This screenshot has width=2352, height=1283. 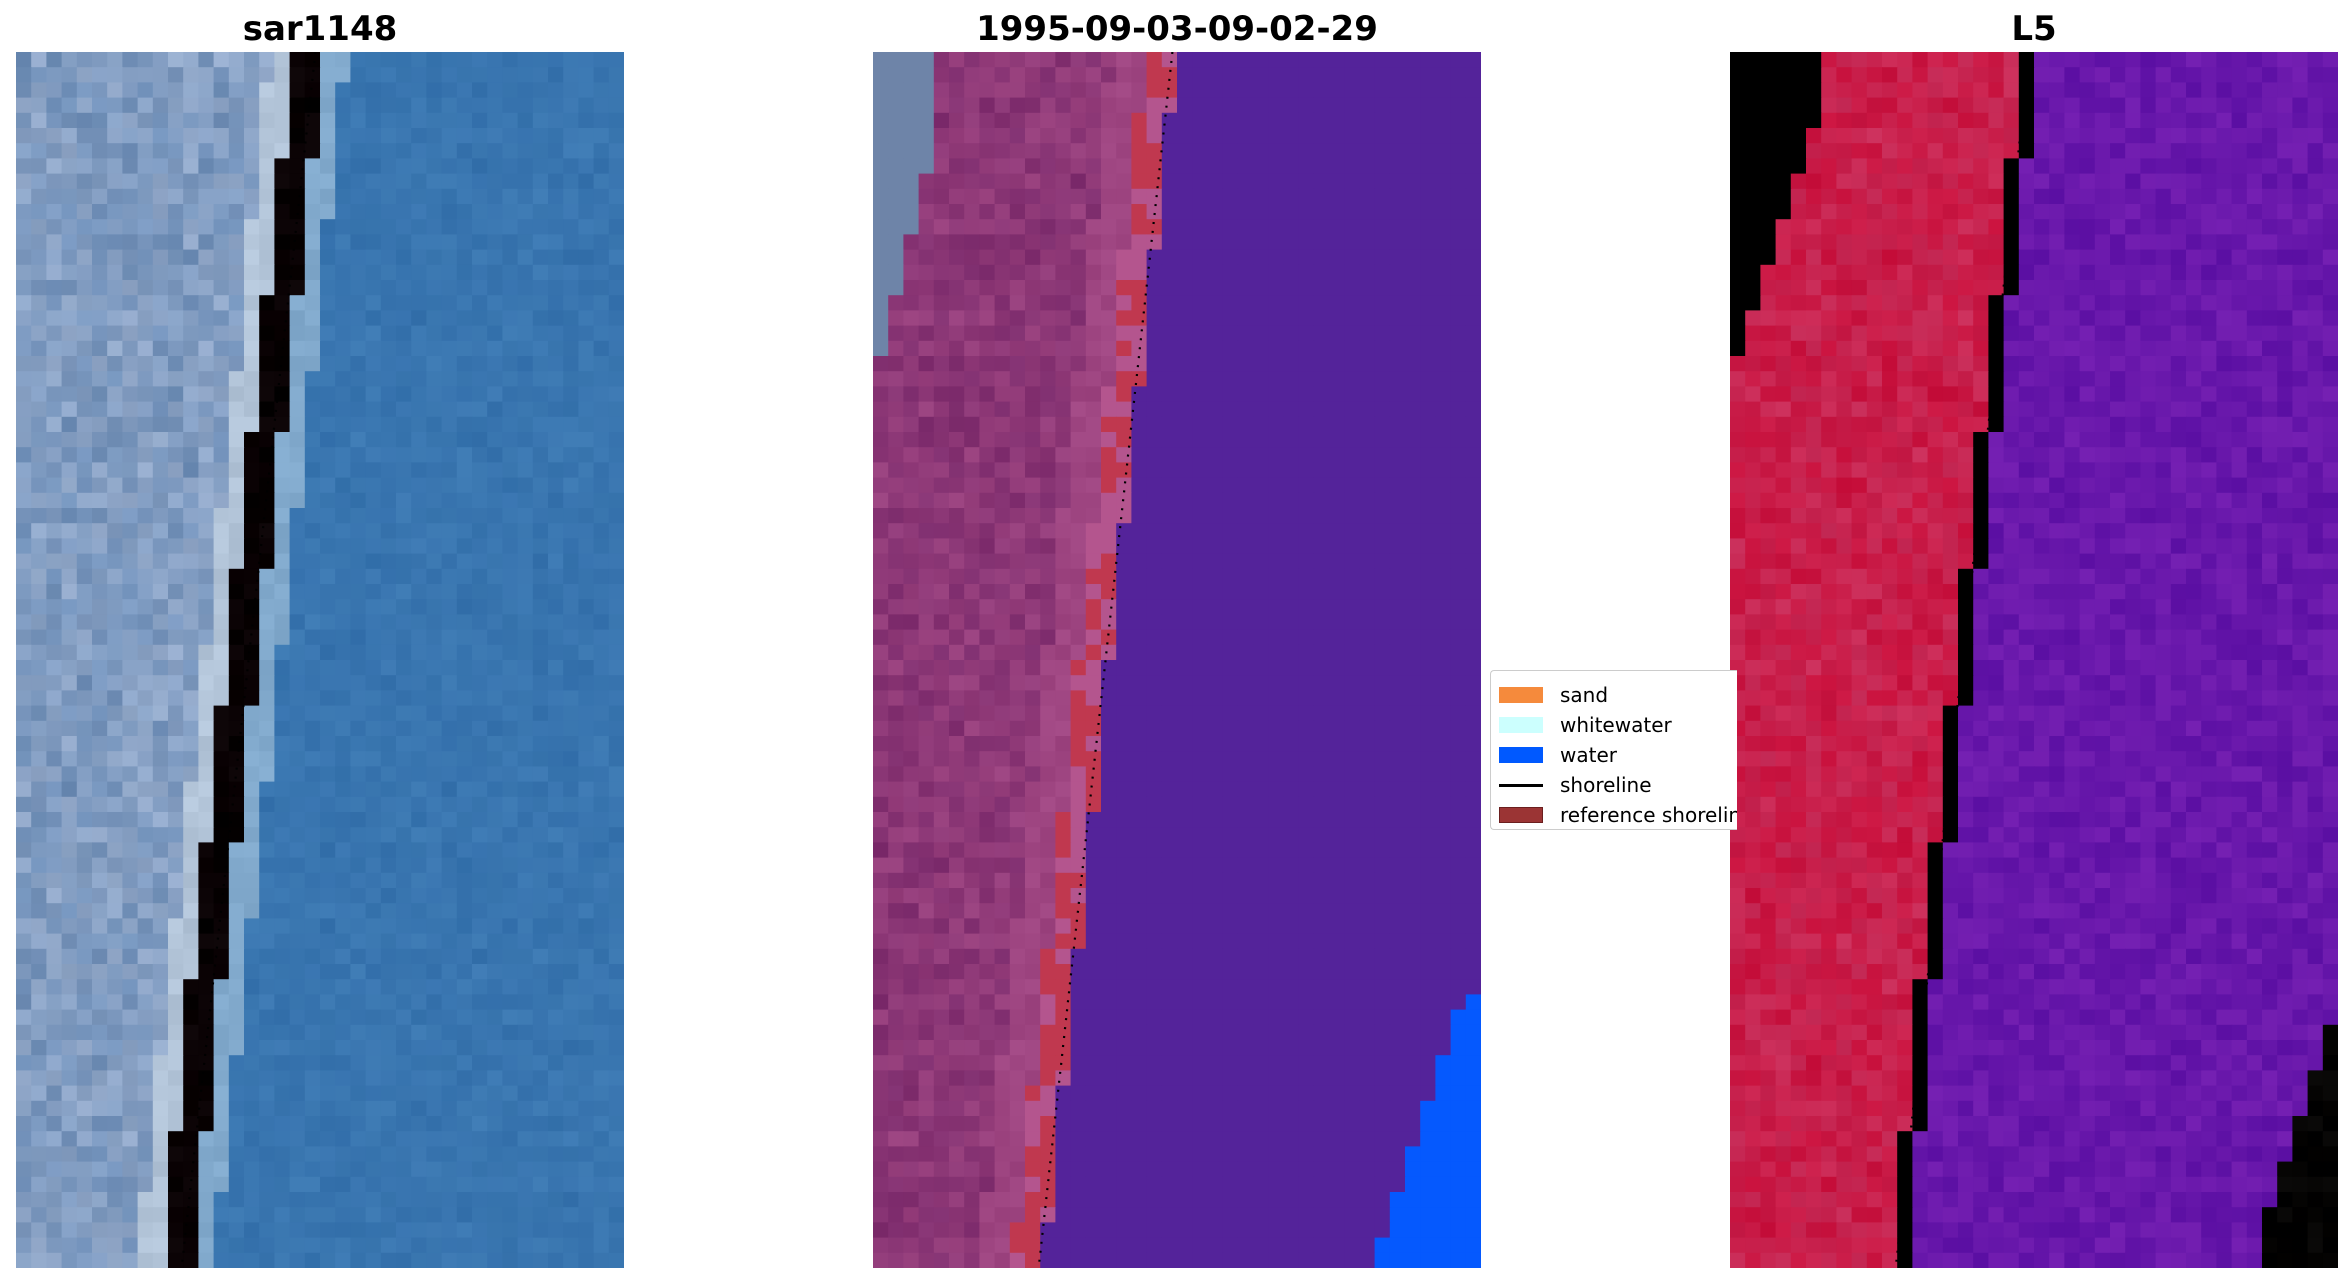 What do you see at coordinates (1521, 695) in the screenshot?
I see `sand-swatch` at bounding box center [1521, 695].